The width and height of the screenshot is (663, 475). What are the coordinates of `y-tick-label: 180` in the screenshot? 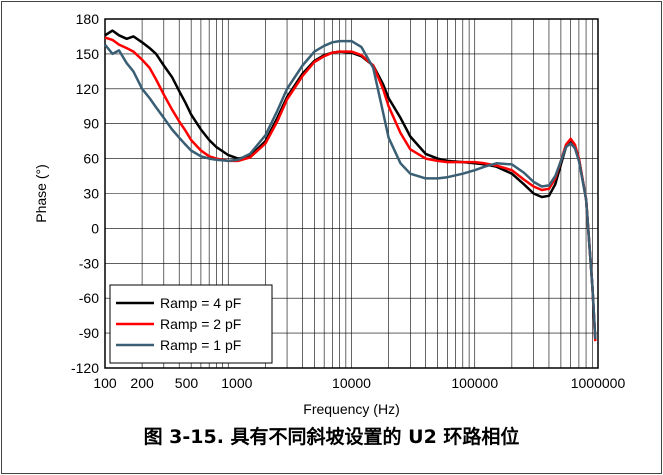 It's located at (88, 19).